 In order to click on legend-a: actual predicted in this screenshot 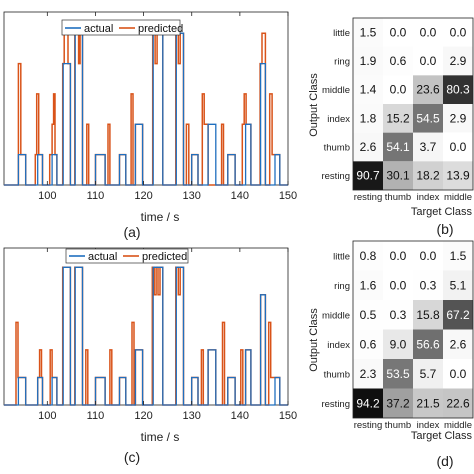, I will do `click(122, 27)`.